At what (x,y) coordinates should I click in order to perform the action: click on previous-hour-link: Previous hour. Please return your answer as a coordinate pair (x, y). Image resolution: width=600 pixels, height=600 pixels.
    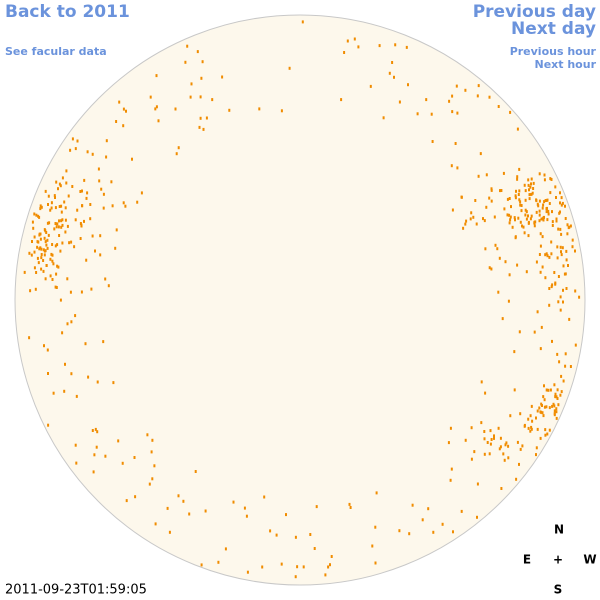
    Looking at the image, I should click on (553, 51).